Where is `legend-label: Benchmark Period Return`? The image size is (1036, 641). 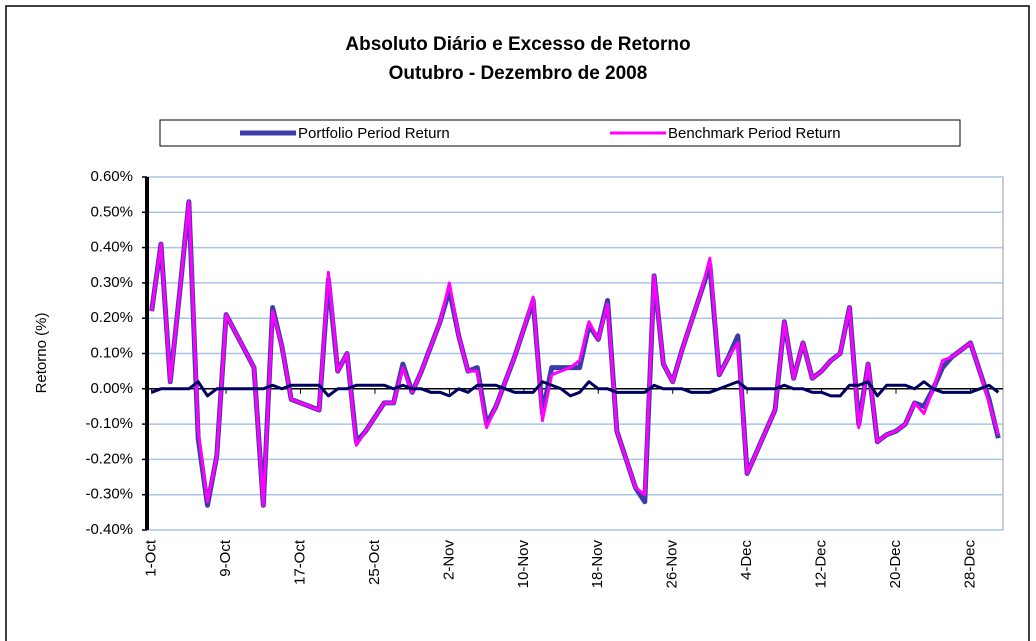
legend-label: Benchmark Period Return is located at coordinates (754, 133).